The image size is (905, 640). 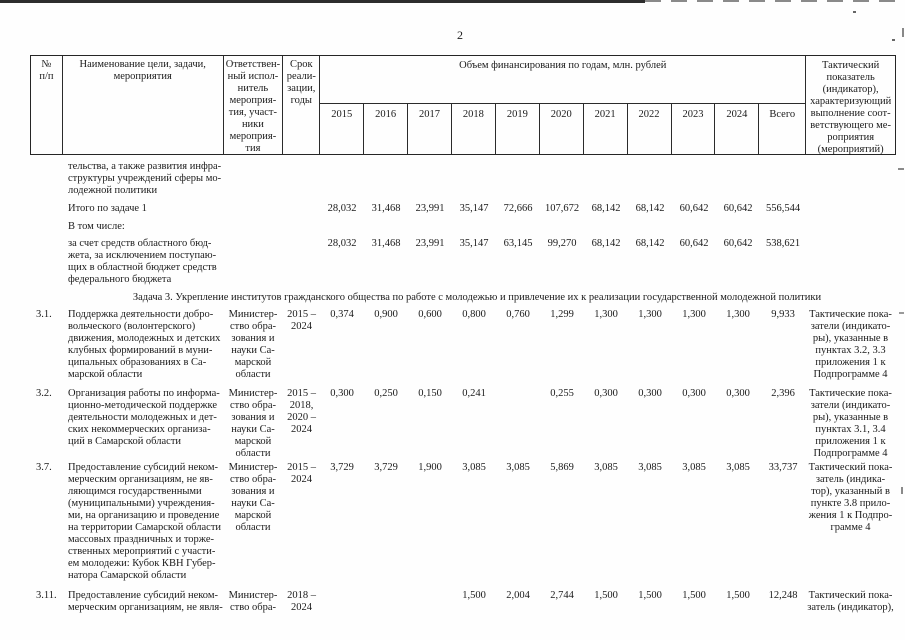 What do you see at coordinates (518, 243) in the screenshot?
I see `value-2019: 63,145` at bounding box center [518, 243].